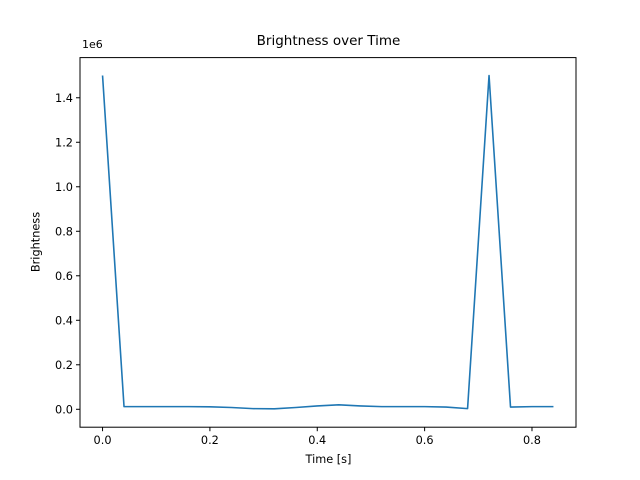 The image size is (640, 480). Describe the element at coordinates (328, 459) in the screenshot. I see `x-axis-label: Time [s]` at that location.